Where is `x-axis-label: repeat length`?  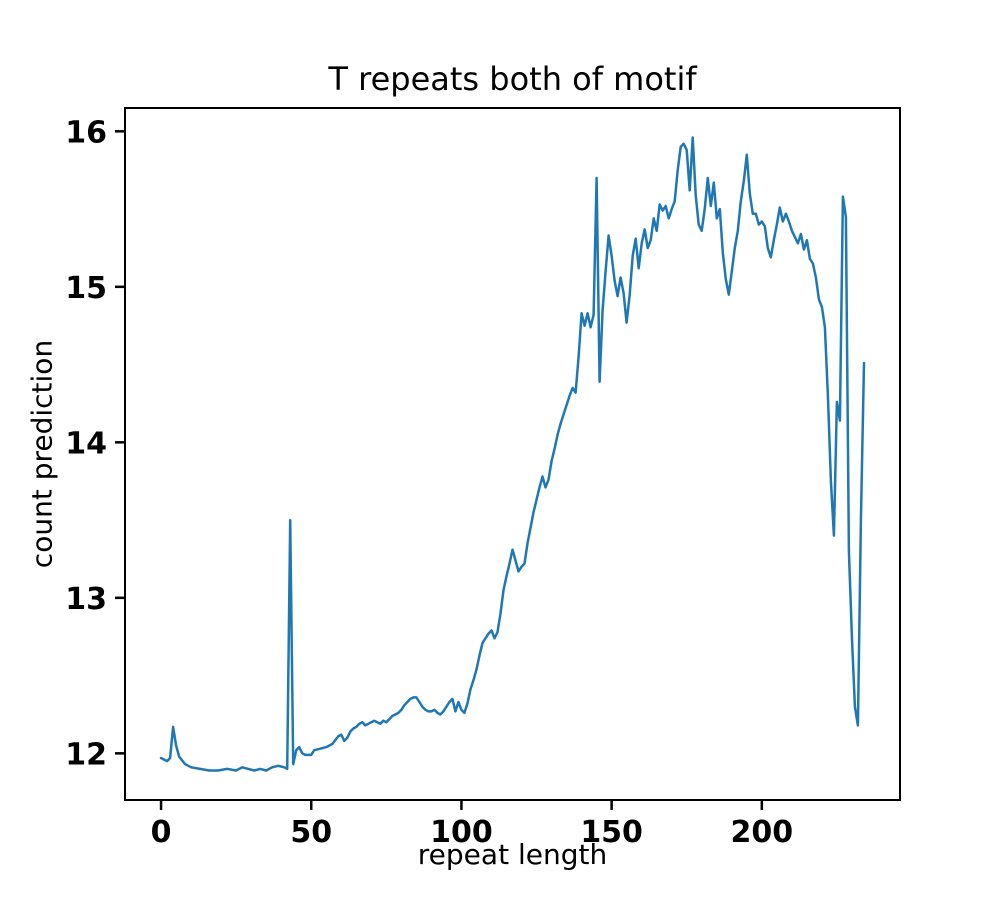 x-axis-label: repeat length is located at coordinates (512, 854).